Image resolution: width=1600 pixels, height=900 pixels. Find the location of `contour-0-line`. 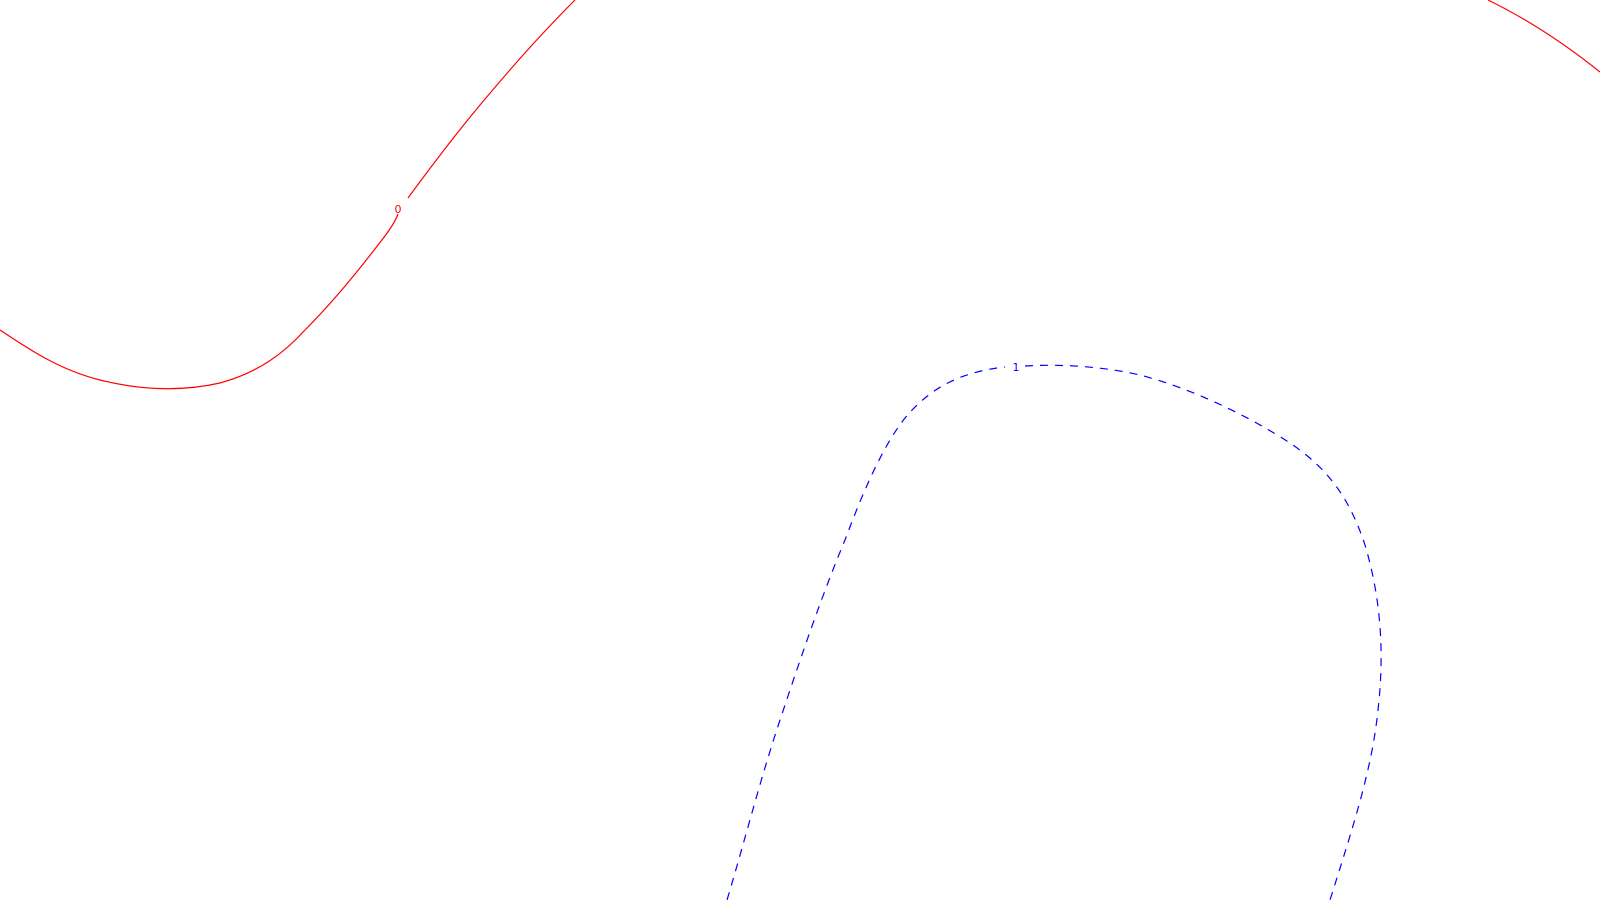

contour-0-line is located at coordinates (199, 301).